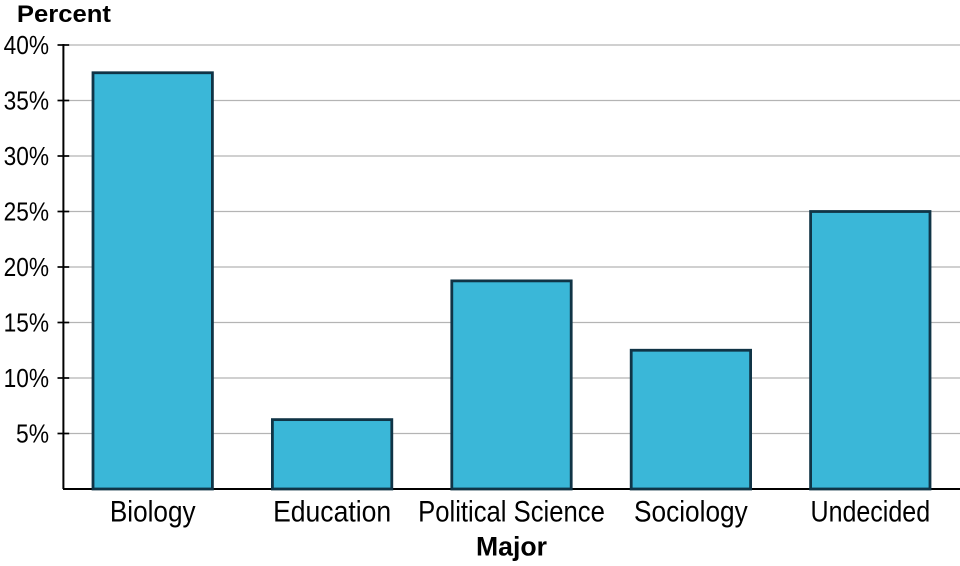 This screenshot has width=960, height=566. Describe the element at coordinates (691, 512) in the screenshot. I see `svg-text: Sociology` at that location.